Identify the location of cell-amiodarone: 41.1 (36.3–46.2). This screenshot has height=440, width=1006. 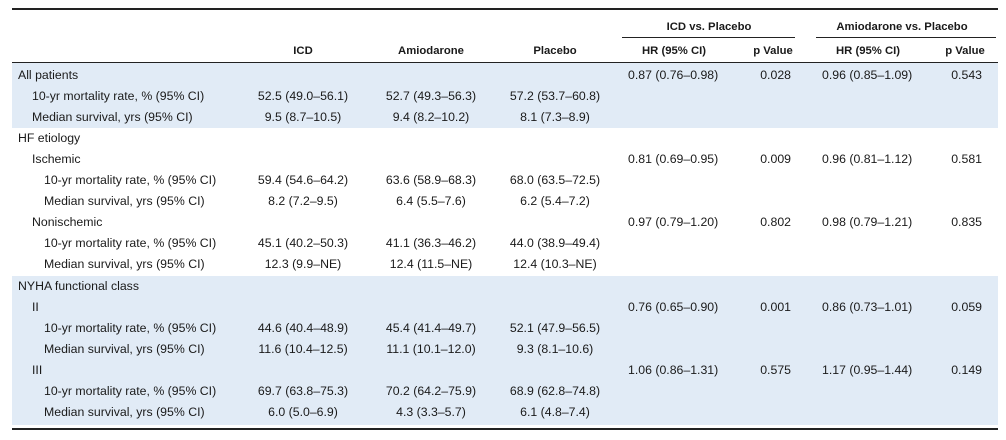
(431, 243).